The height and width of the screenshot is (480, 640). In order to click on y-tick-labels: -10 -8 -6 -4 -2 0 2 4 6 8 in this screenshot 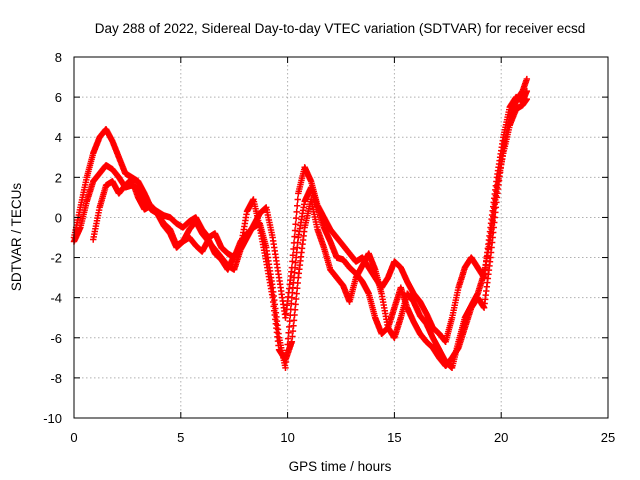, I will do `click(52, 238)`.